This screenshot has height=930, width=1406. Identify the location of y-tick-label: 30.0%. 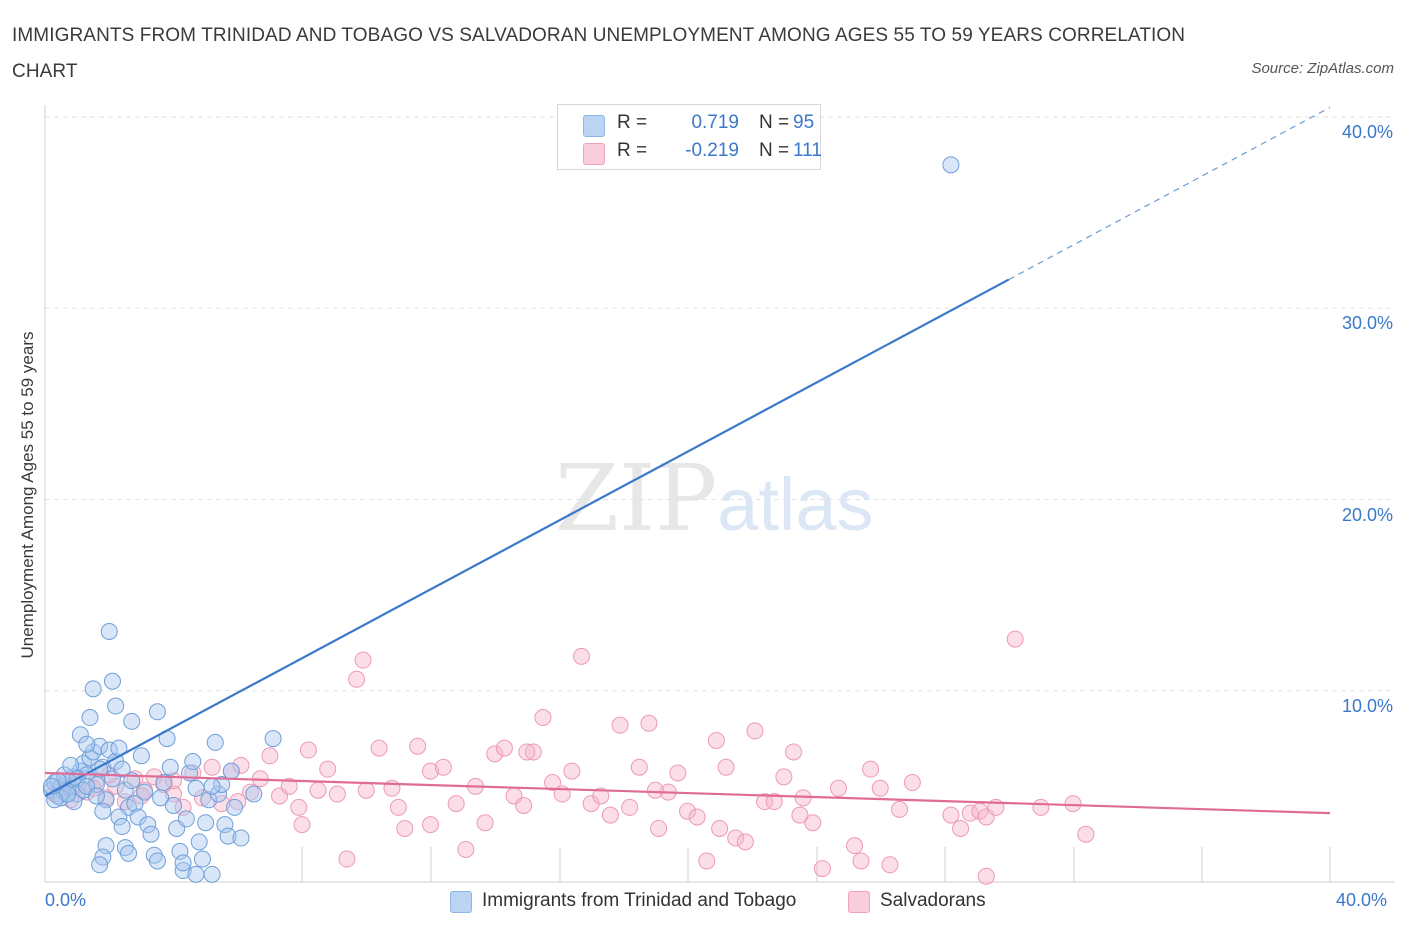
(1367, 323).